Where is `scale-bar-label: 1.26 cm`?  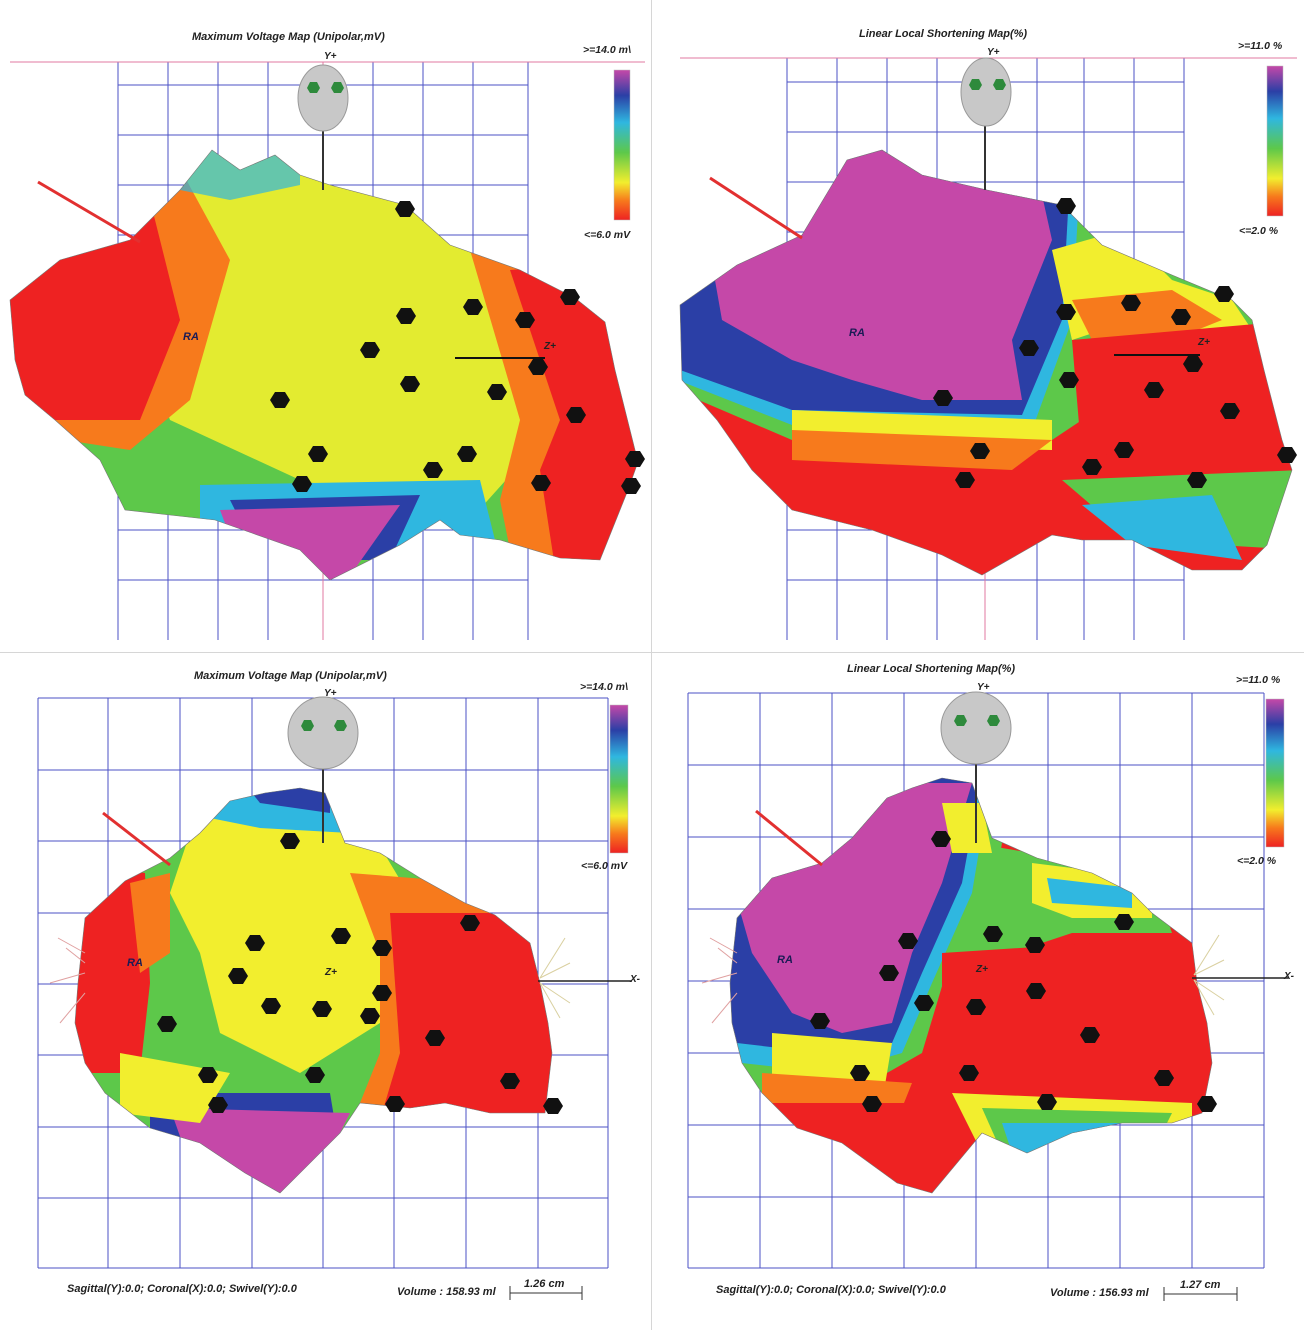
scale-bar-label: 1.26 cm is located at coordinates (544, 1284).